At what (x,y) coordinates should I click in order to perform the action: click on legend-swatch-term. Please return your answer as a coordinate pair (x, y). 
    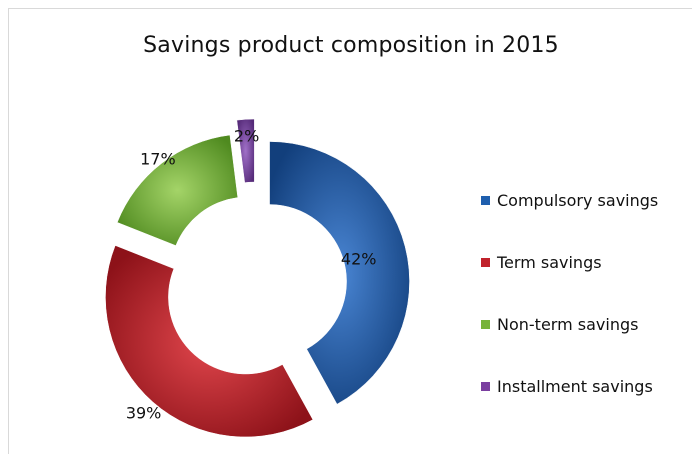
    Looking at the image, I should click on (485, 262).